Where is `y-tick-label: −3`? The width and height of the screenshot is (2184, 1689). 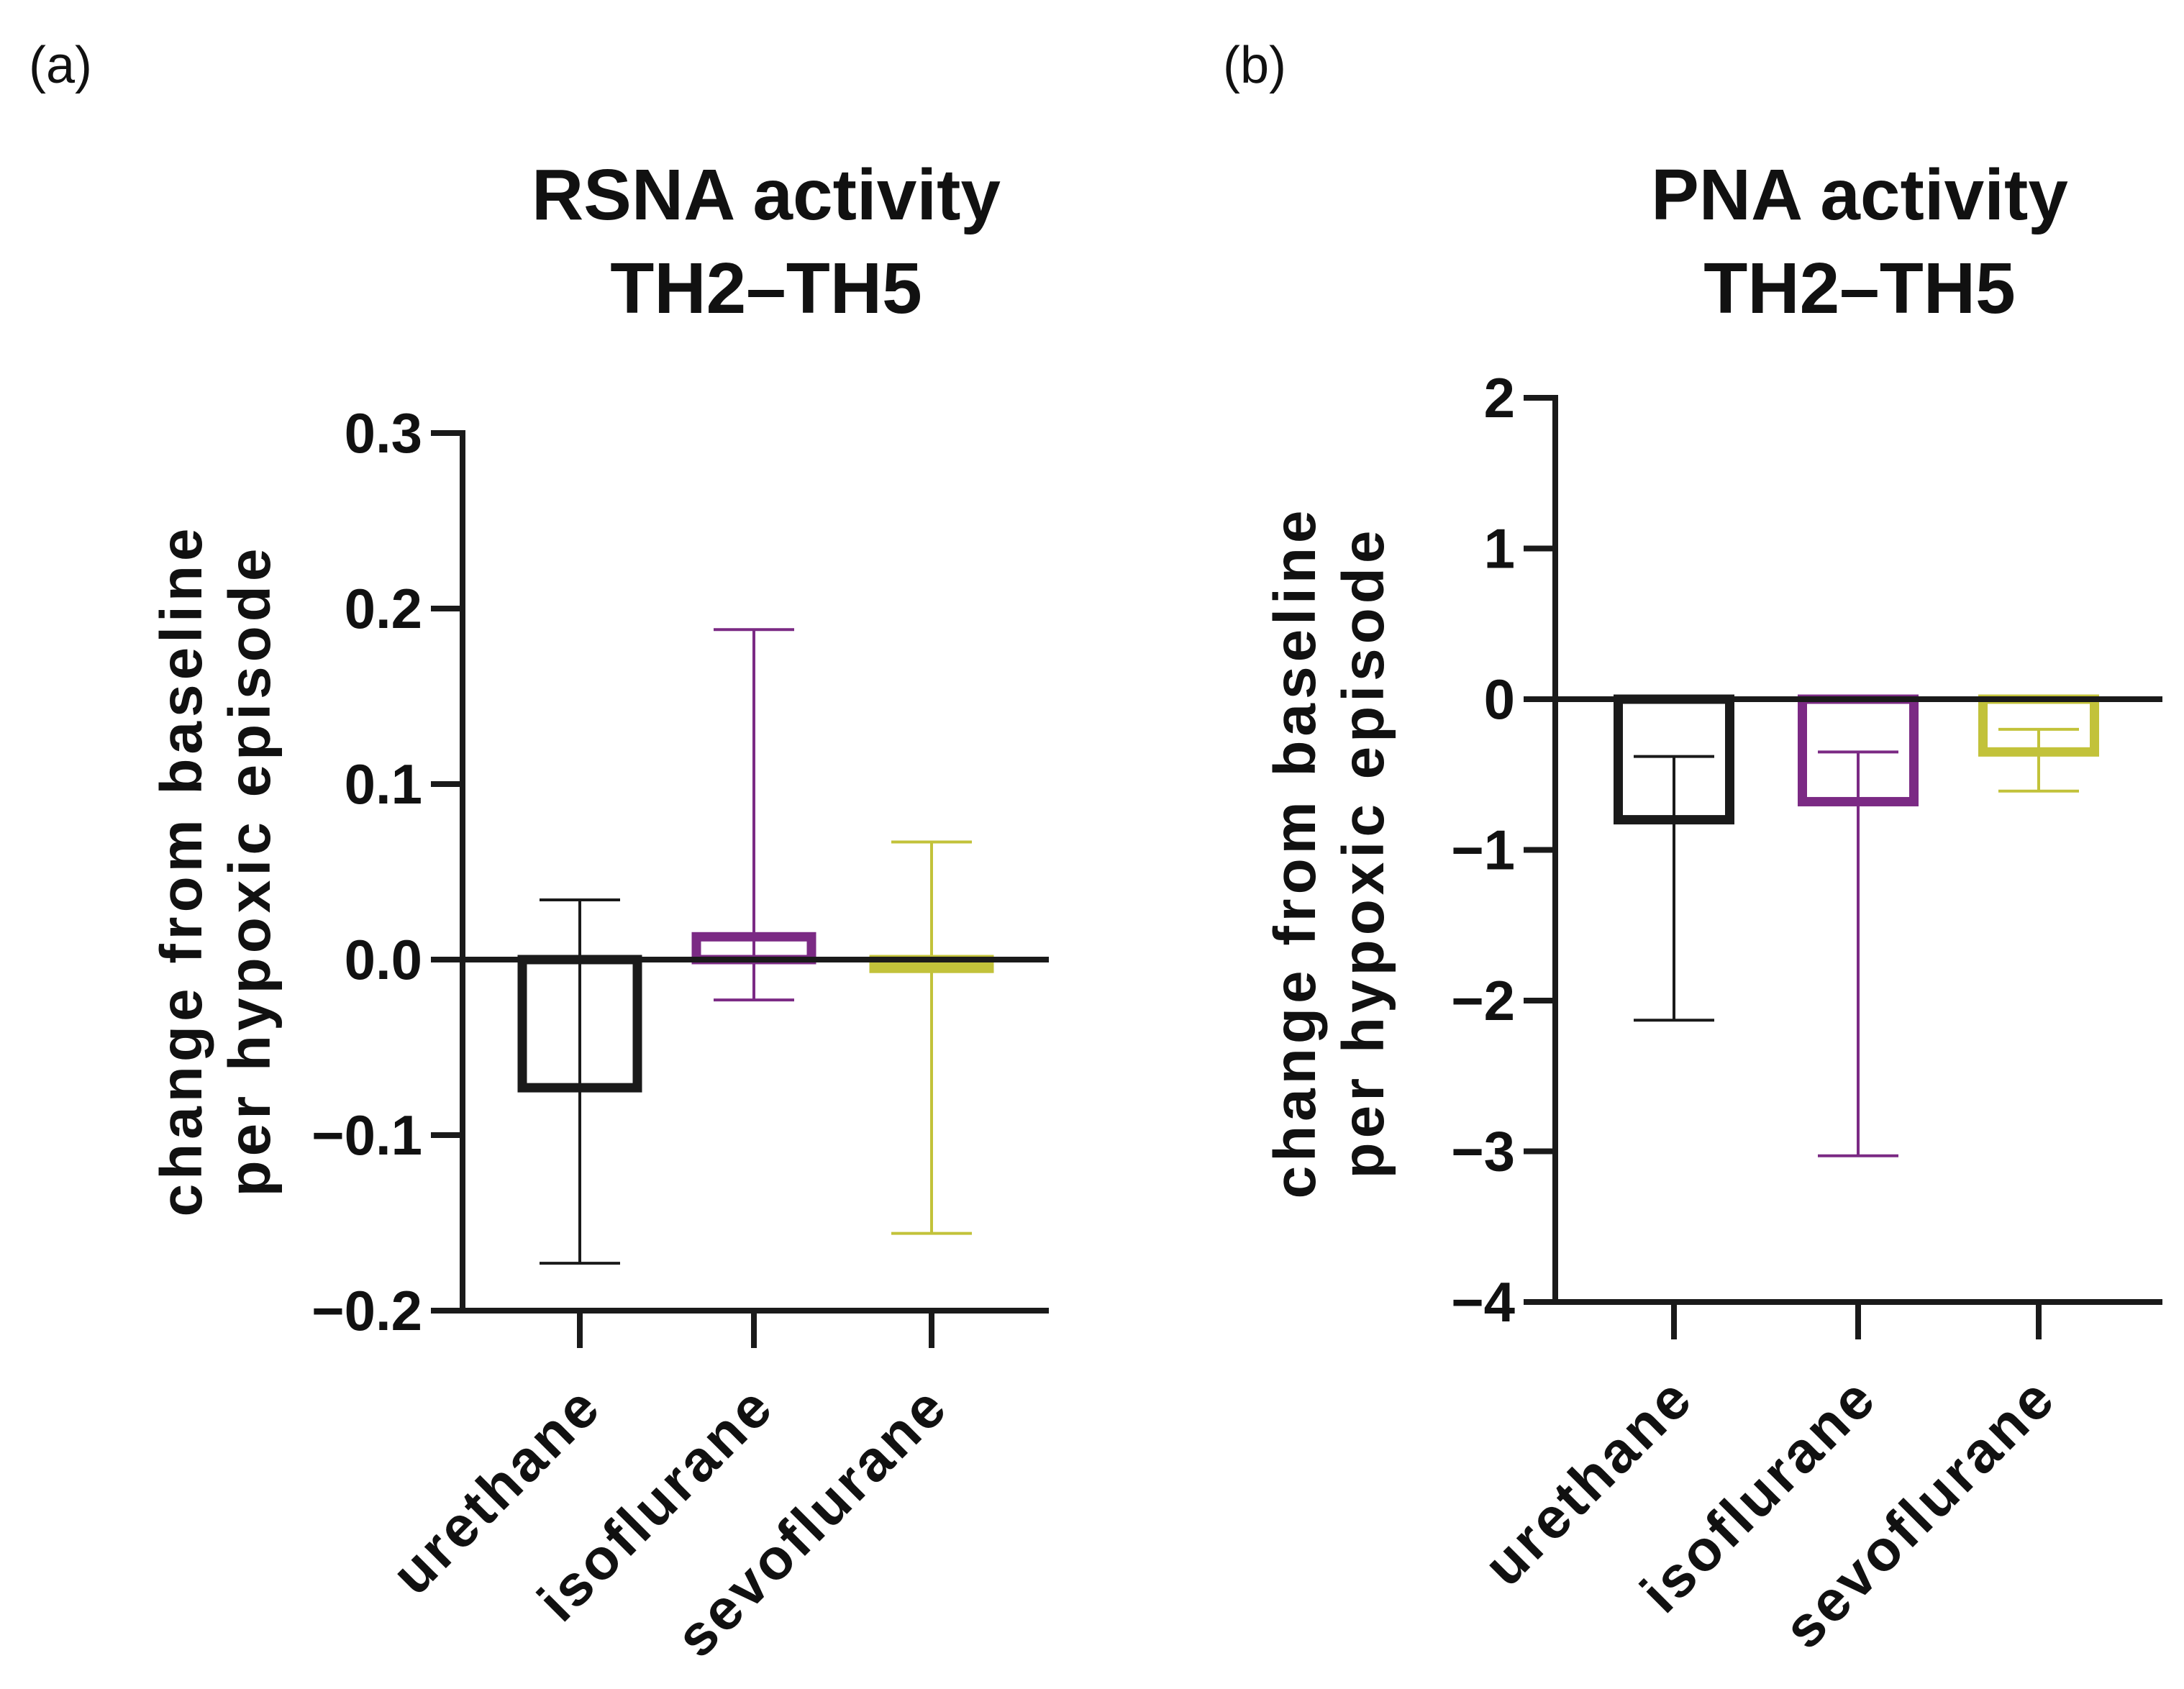
y-tick-label: −3 is located at coordinates (1483, 1151).